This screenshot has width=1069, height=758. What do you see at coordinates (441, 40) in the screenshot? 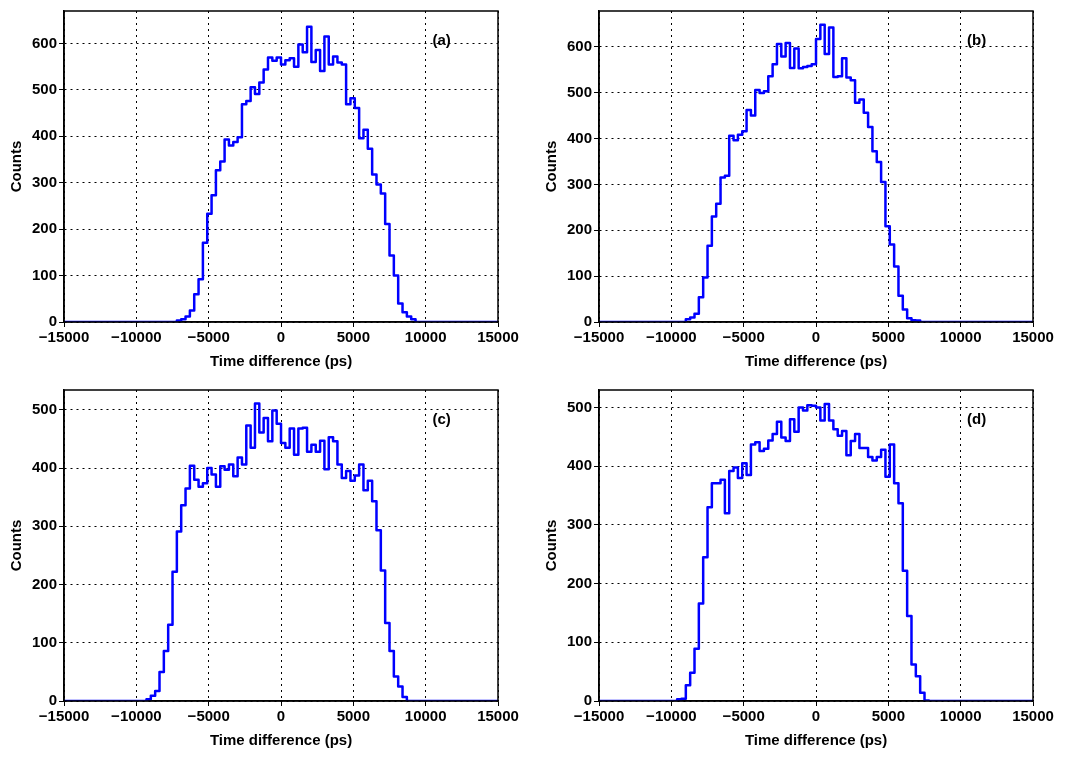
I see `annotation: (a)` at bounding box center [441, 40].